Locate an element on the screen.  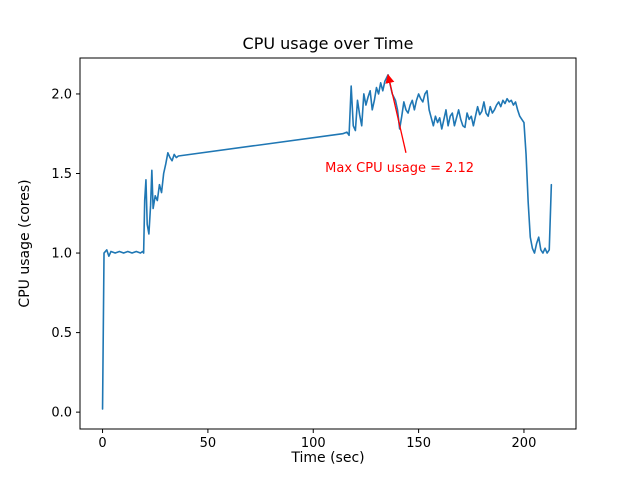
x-tick-label: 0 is located at coordinates (102, 443).